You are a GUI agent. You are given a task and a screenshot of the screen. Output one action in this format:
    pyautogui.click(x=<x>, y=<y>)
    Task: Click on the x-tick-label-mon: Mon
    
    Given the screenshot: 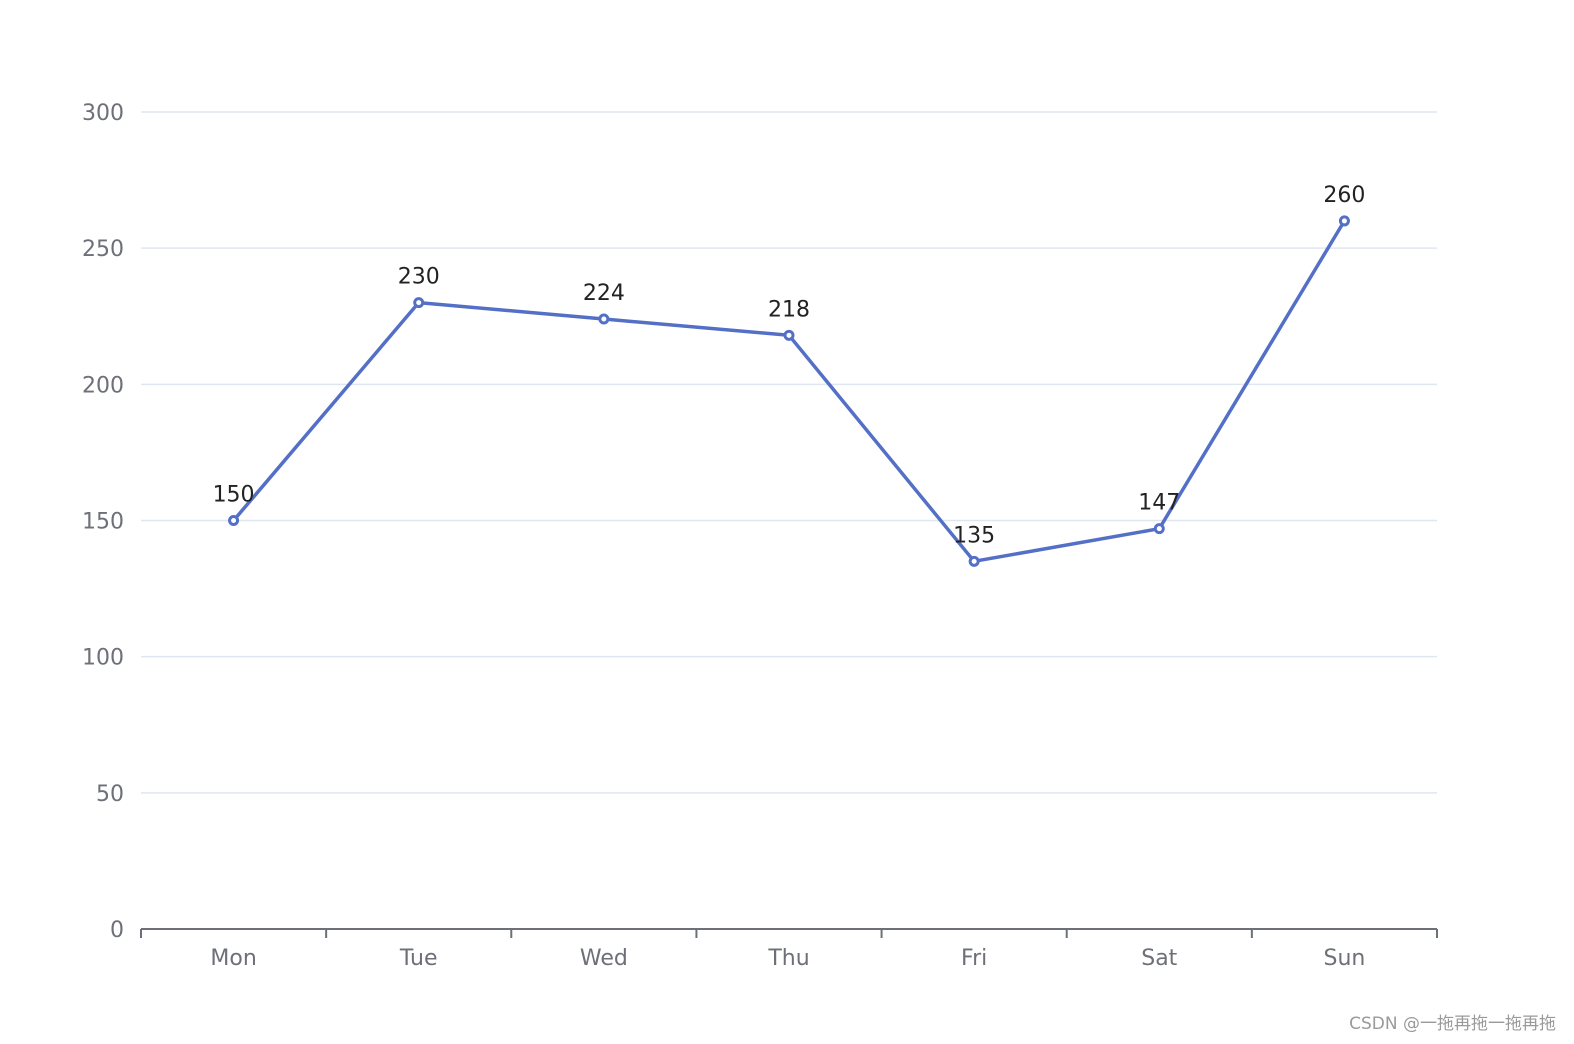 What is the action you would take?
    pyautogui.click(x=233, y=958)
    